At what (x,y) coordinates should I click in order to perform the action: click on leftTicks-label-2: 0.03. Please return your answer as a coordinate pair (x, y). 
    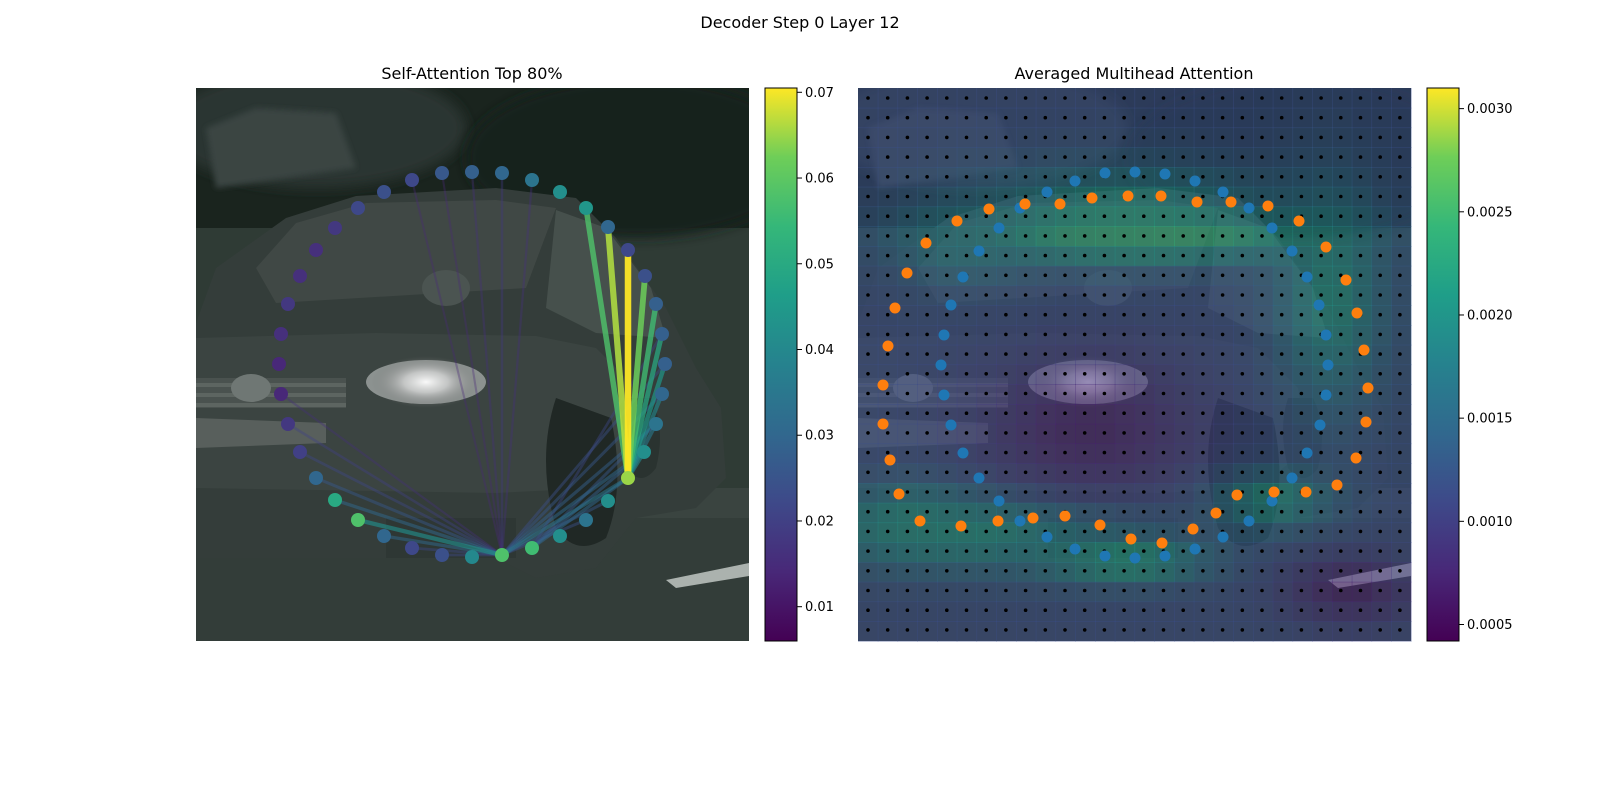
    Looking at the image, I should click on (819, 436).